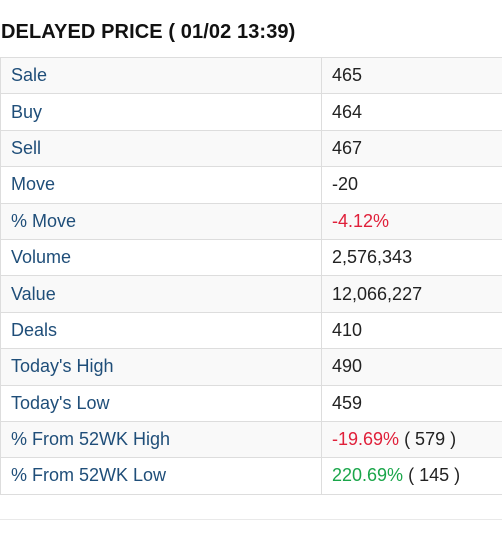  Describe the element at coordinates (434, 475) in the screenshot. I see `row-extra-52wk-low-price: ( 145 )` at that location.